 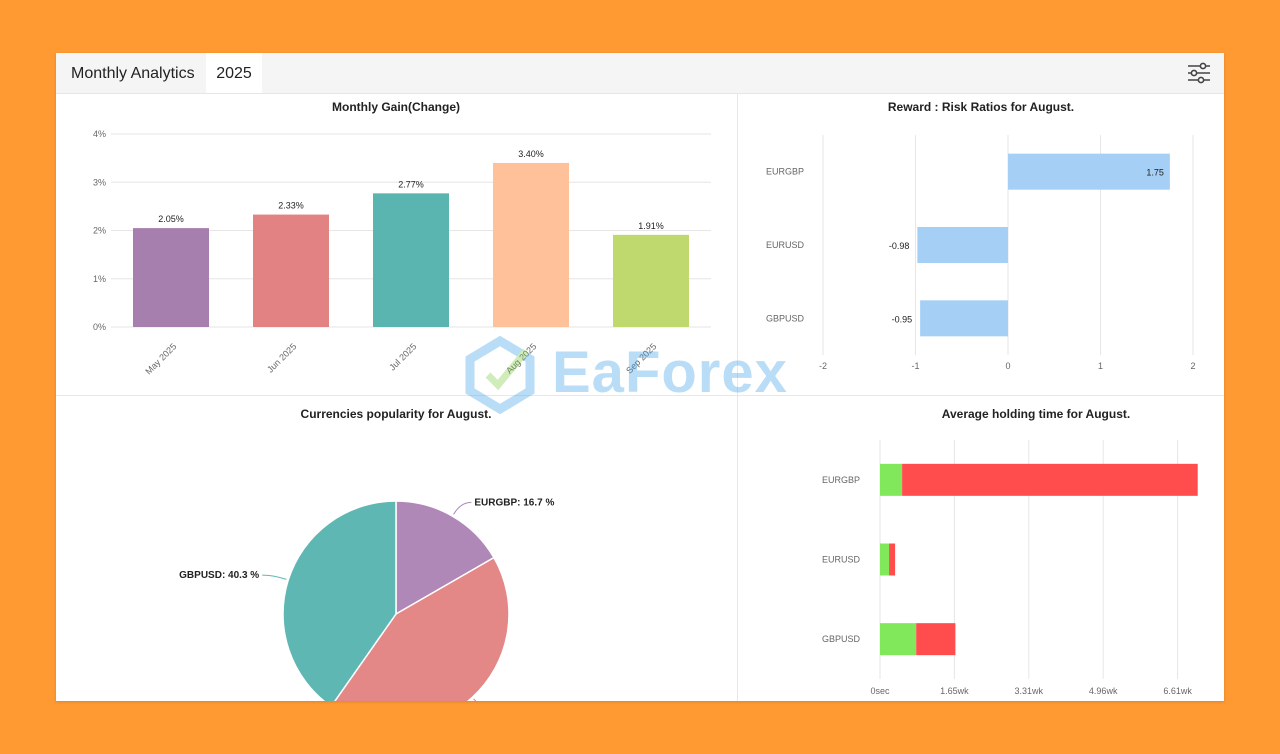 What do you see at coordinates (915, 366) in the screenshot?
I see `x-tick-label: -1` at bounding box center [915, 366].